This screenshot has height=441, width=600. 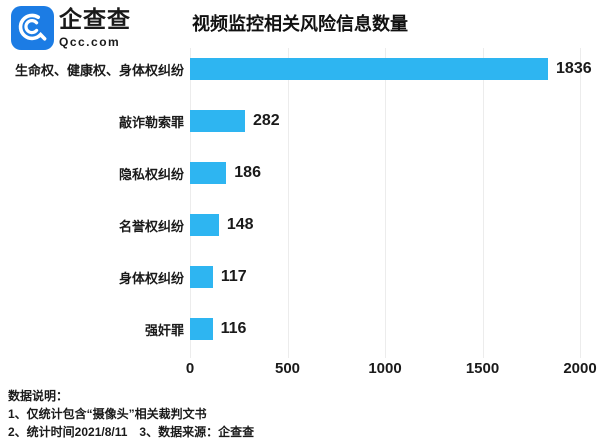 What do you see at coordinates (266, 120) in the screenshot?
I see `bar-value: 282` at bounding box center [266, 120].